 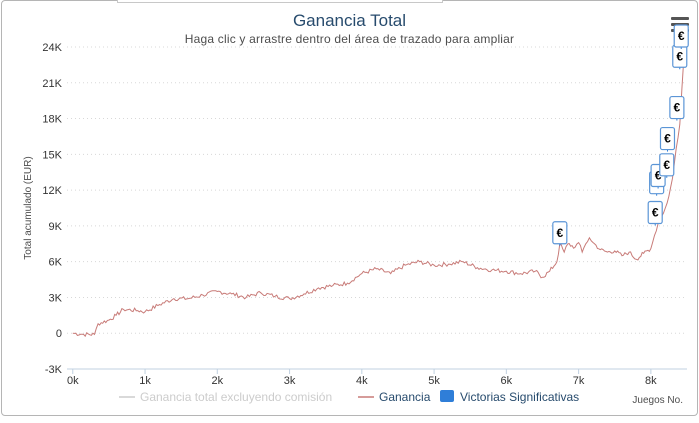 I want to click on y-tick-label: 12K, so click(x=52, y=191).